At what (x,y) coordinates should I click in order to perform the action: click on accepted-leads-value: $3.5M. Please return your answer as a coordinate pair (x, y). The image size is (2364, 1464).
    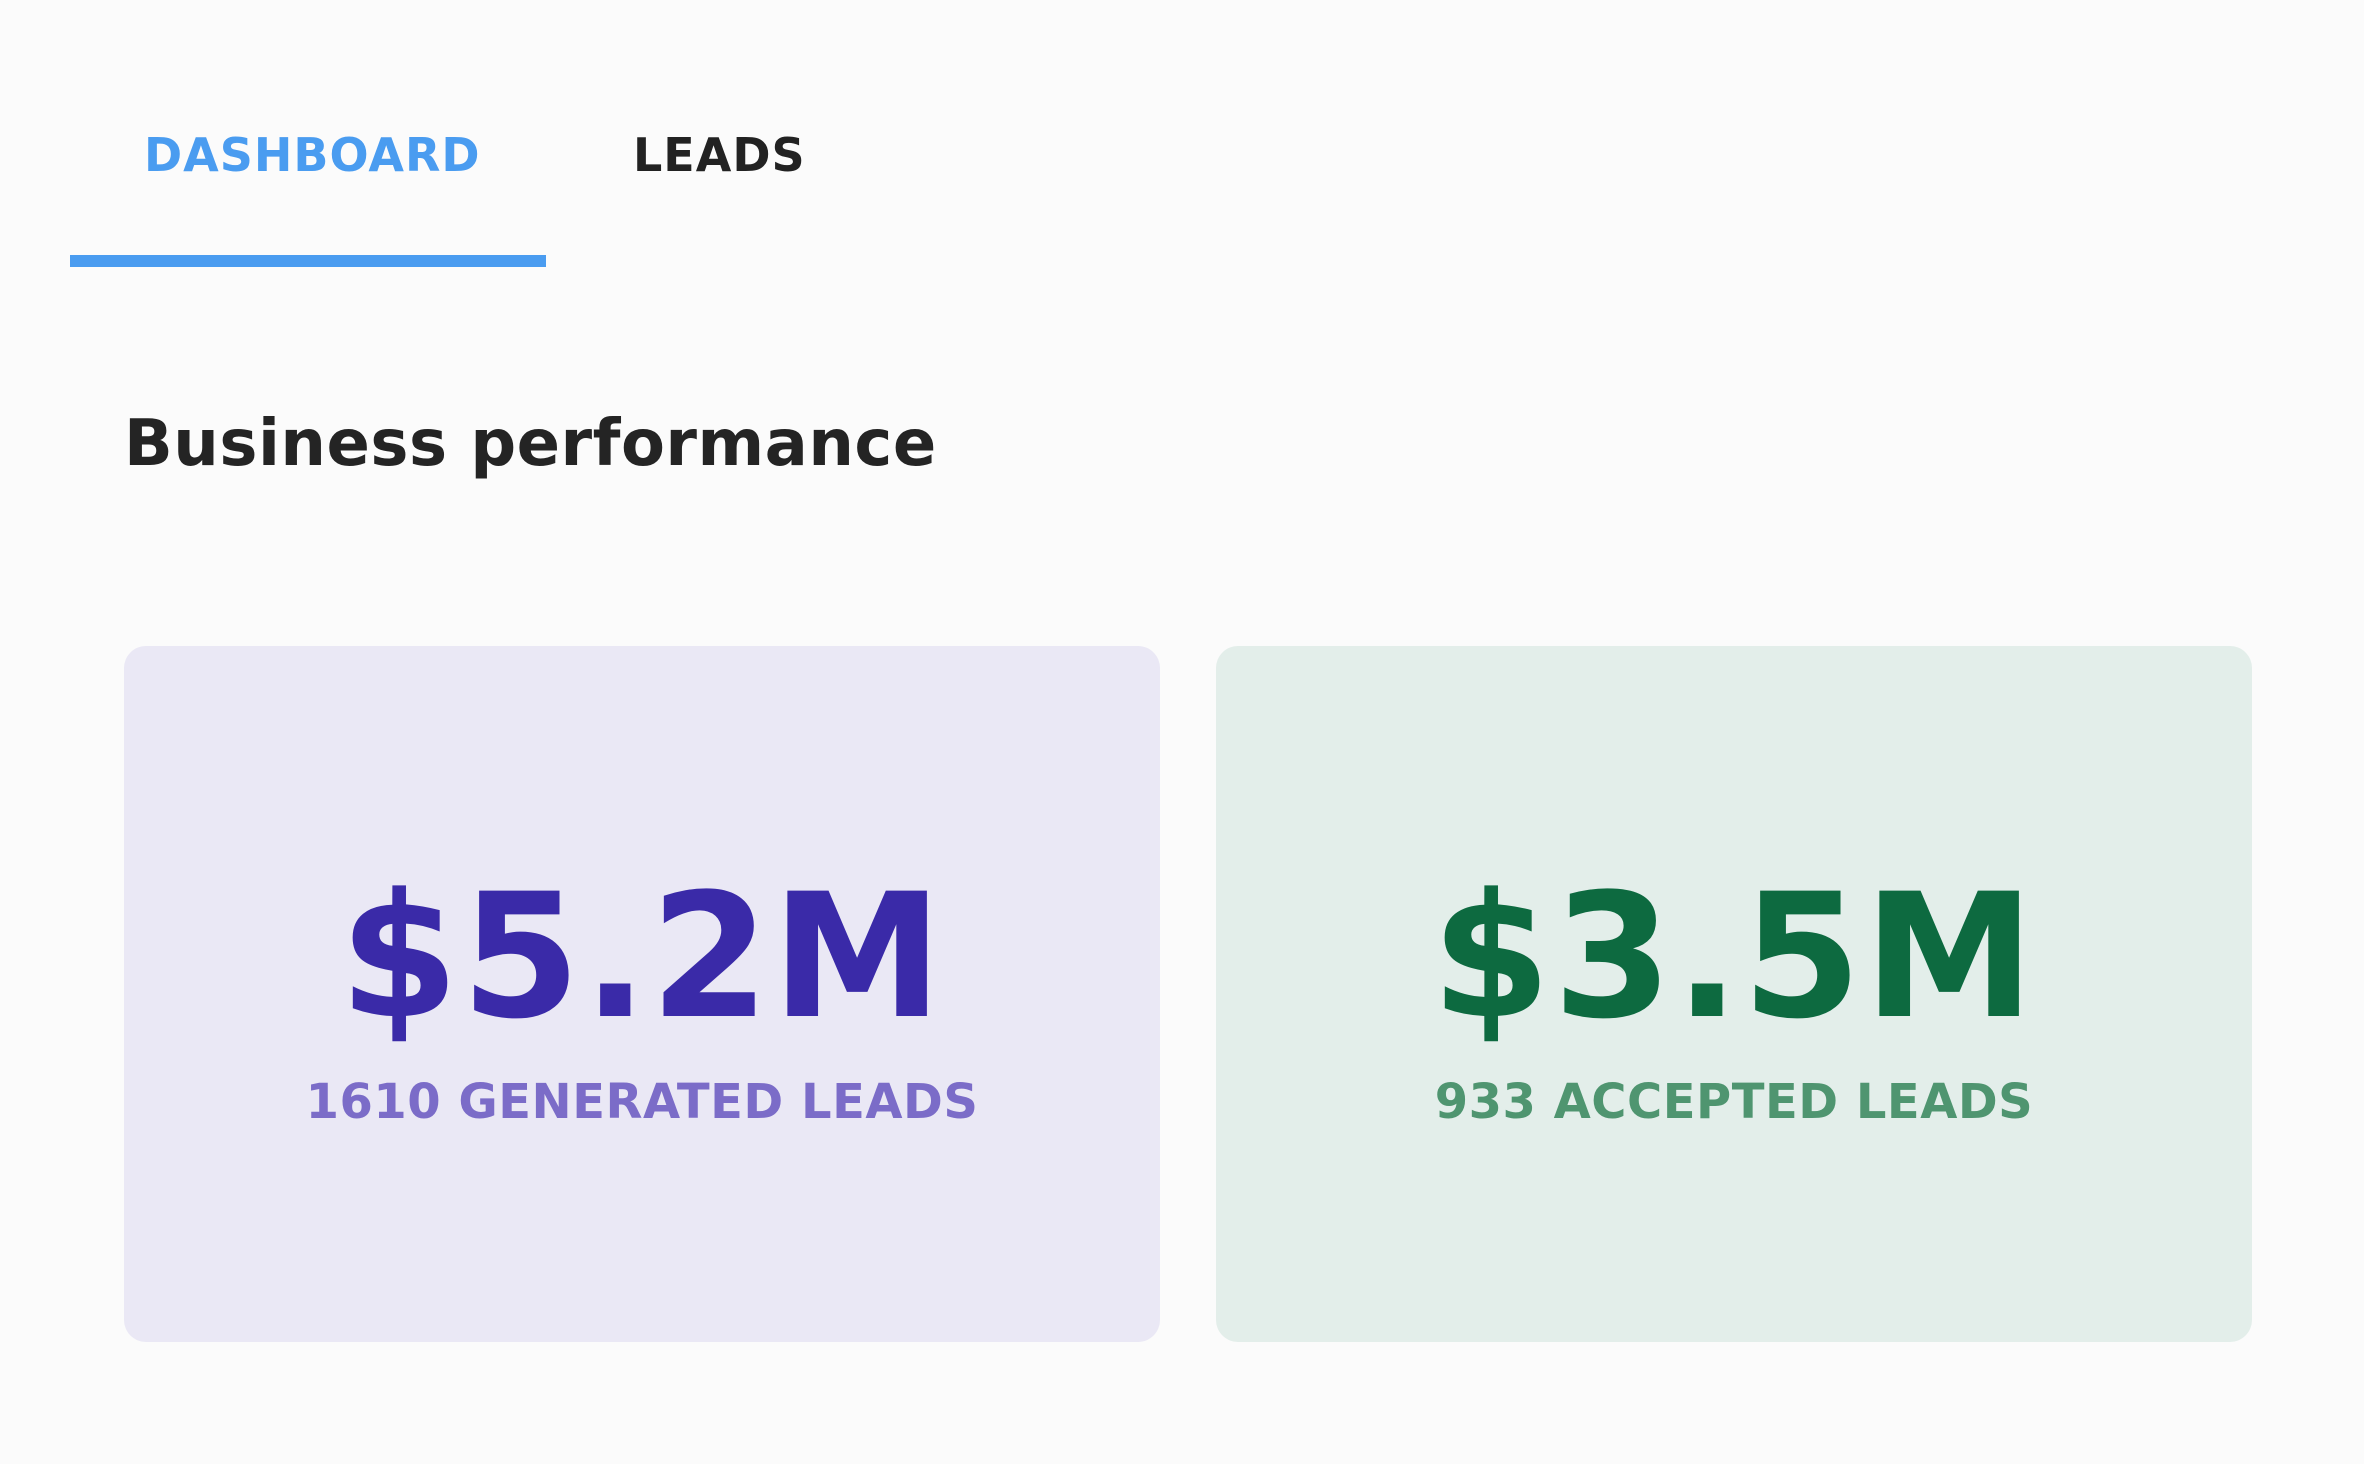
    Looking at the image, I should click on (1734, 956).